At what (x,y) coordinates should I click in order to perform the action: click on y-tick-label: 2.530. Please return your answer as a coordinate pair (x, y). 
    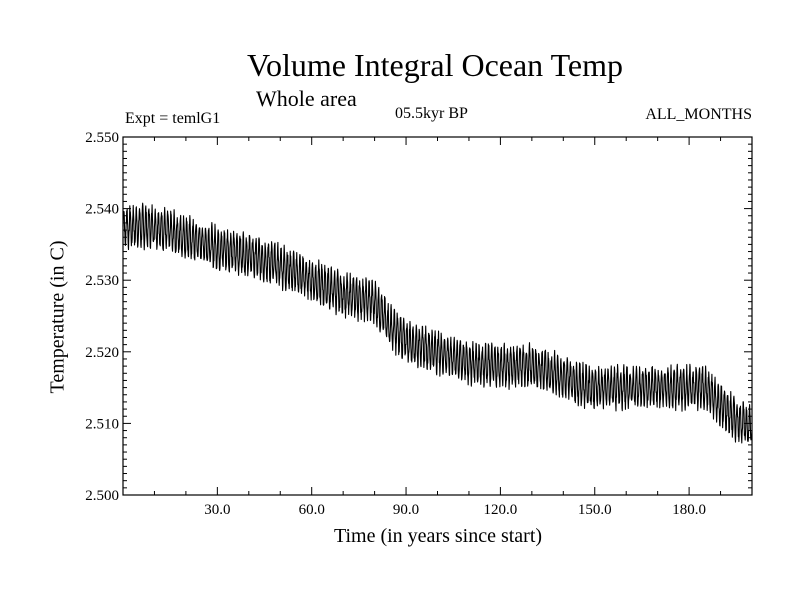
    Looking at the image, I should click on (102, 281).